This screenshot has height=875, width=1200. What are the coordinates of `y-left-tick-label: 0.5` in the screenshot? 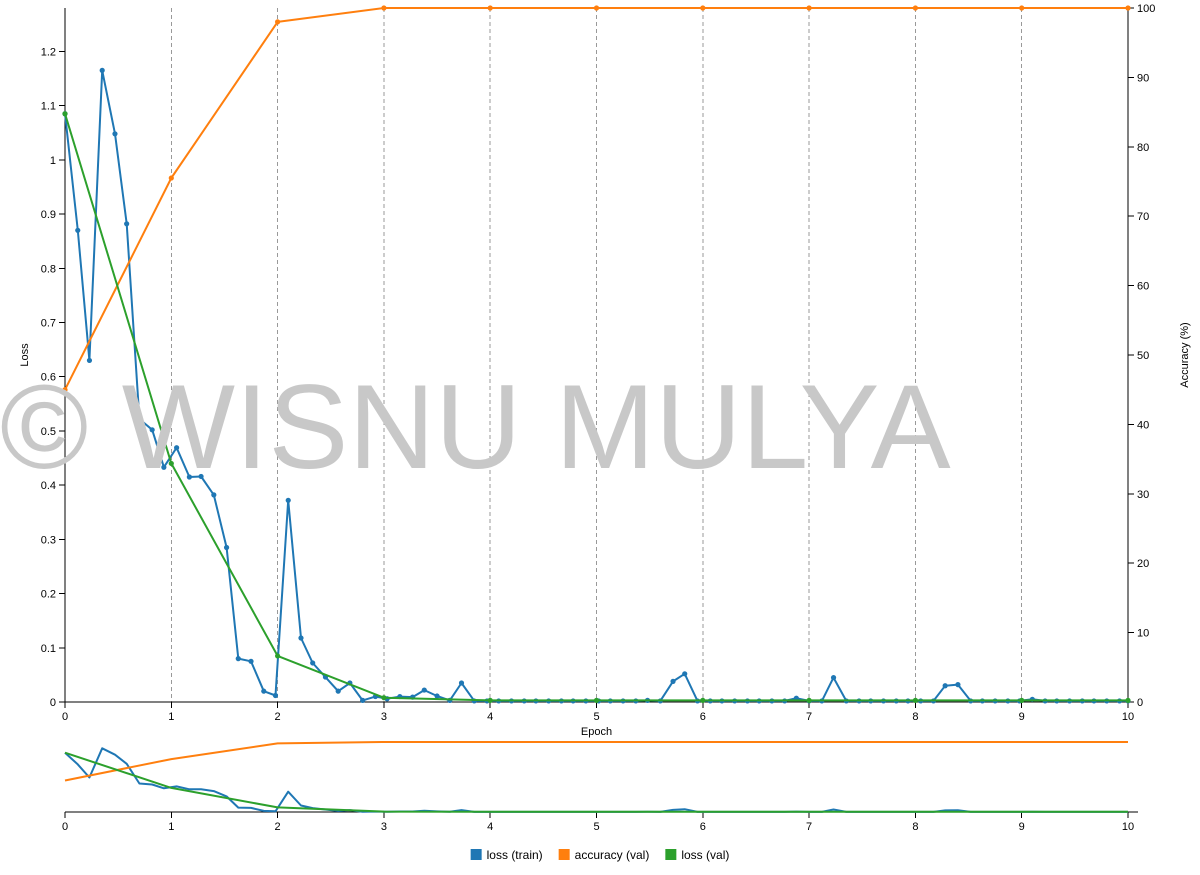 It's located at (48, 432).